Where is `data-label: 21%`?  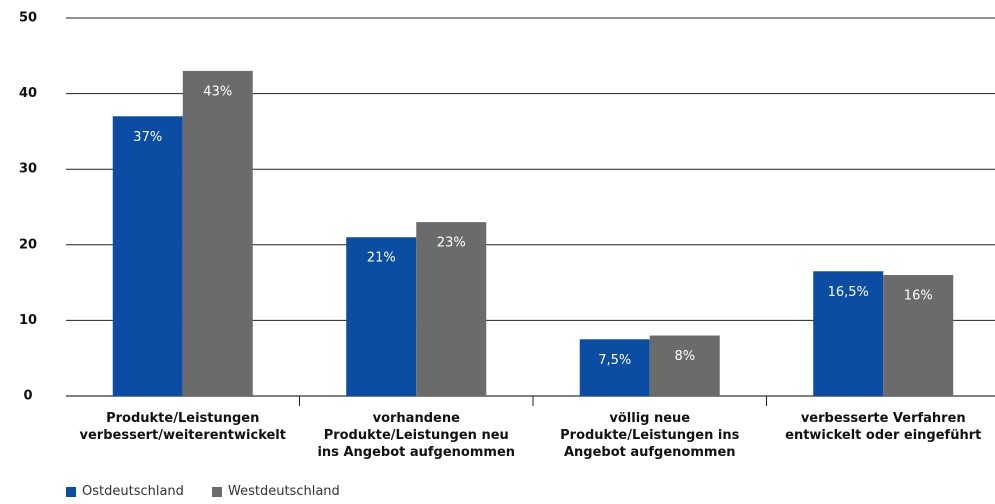
data-label: 21% is located at coordinates (381, 258).